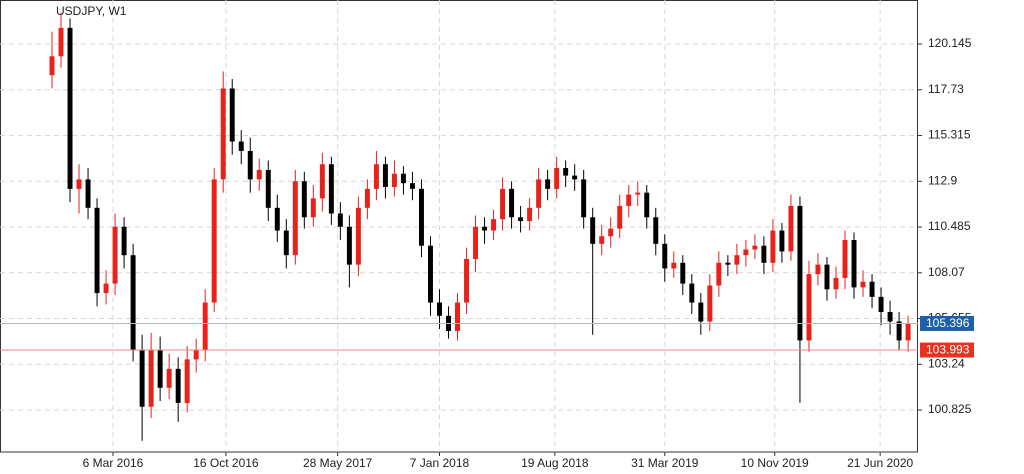  Describe the element at coordinates (91, 11) in the screenshot. I see `chart-title: USDJPY, W1` at that location.